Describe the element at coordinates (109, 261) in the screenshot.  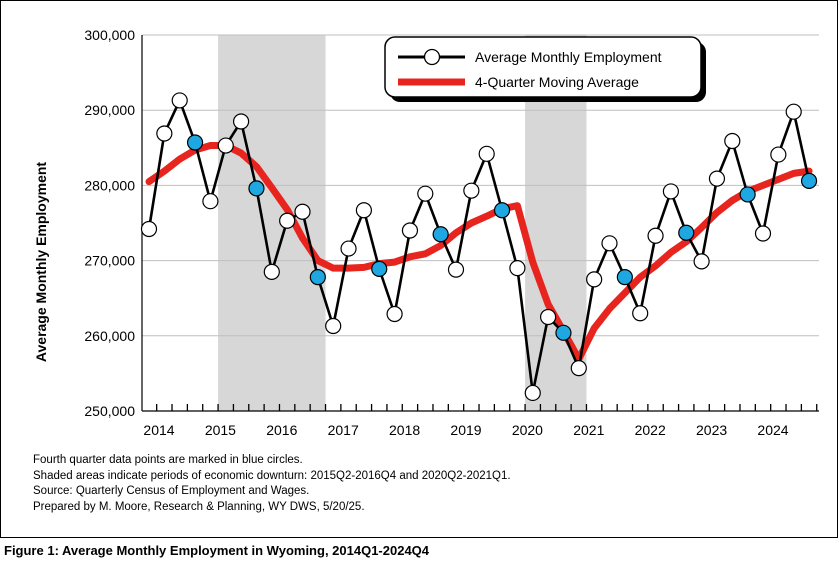
I see `y-tick-label: 270,000` at that location.